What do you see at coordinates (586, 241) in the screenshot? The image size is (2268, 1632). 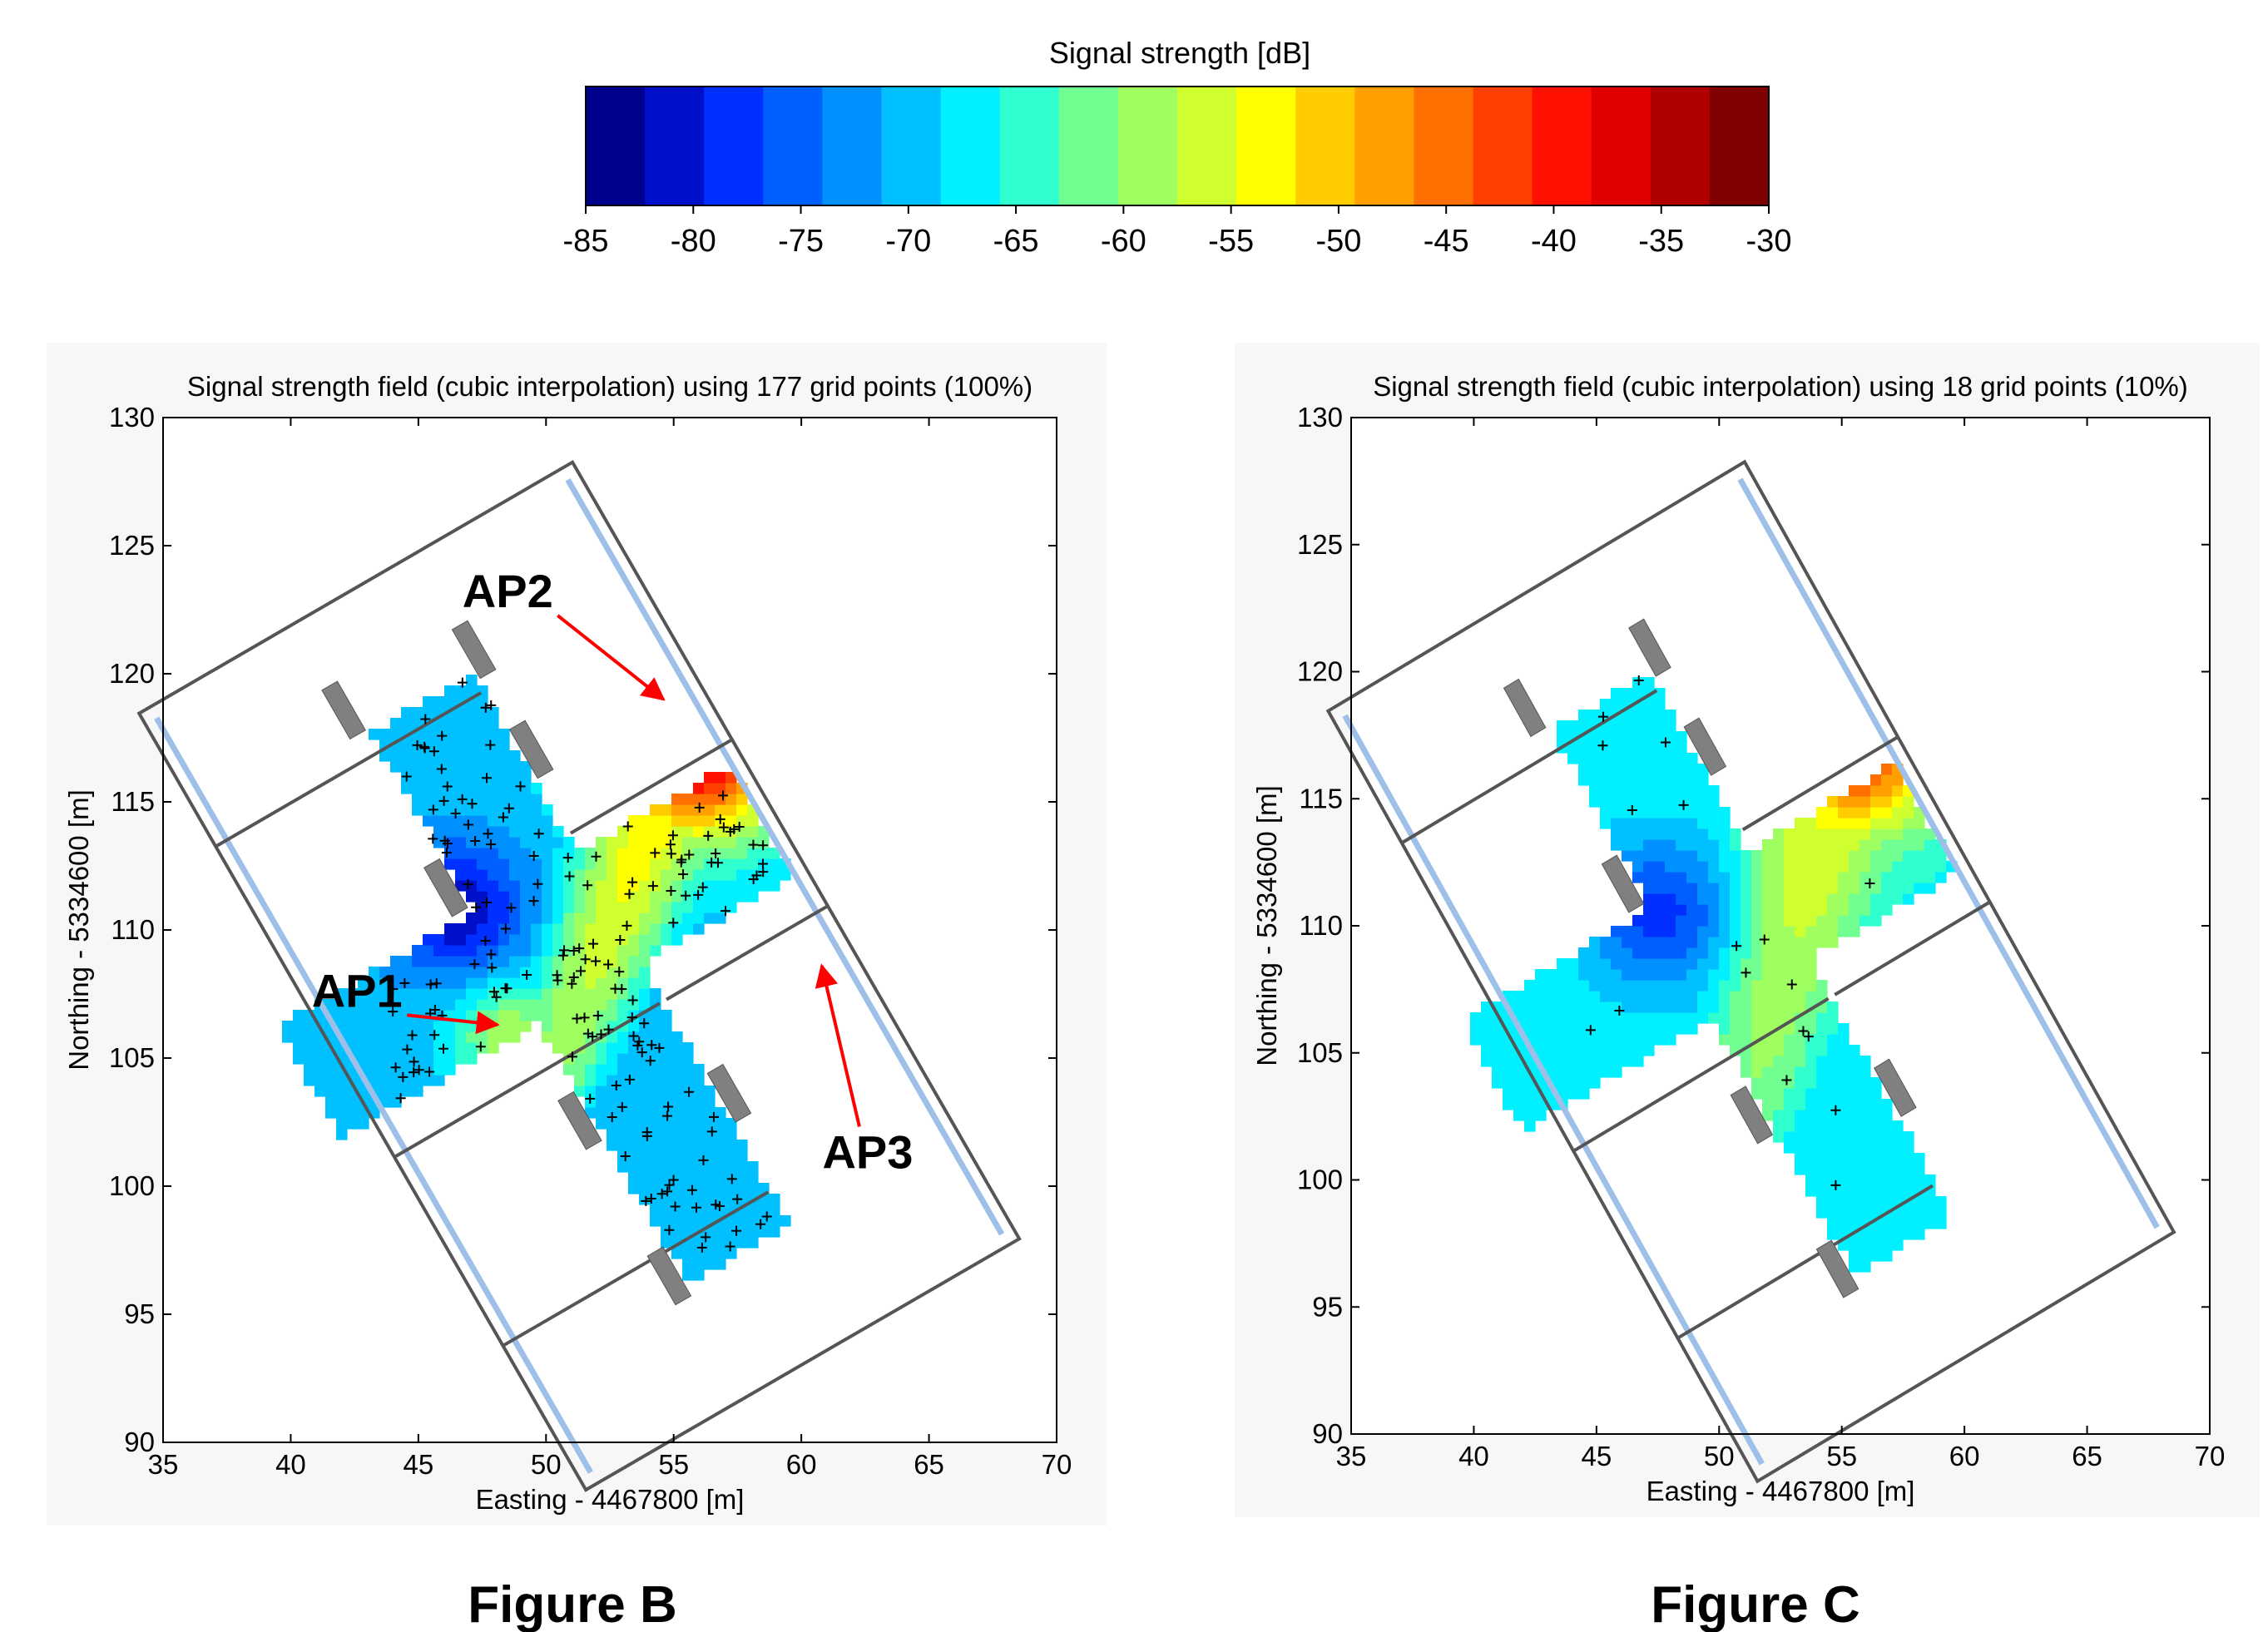 I see `colorbar-tick-label: -85` at bounding box center [586, 241].